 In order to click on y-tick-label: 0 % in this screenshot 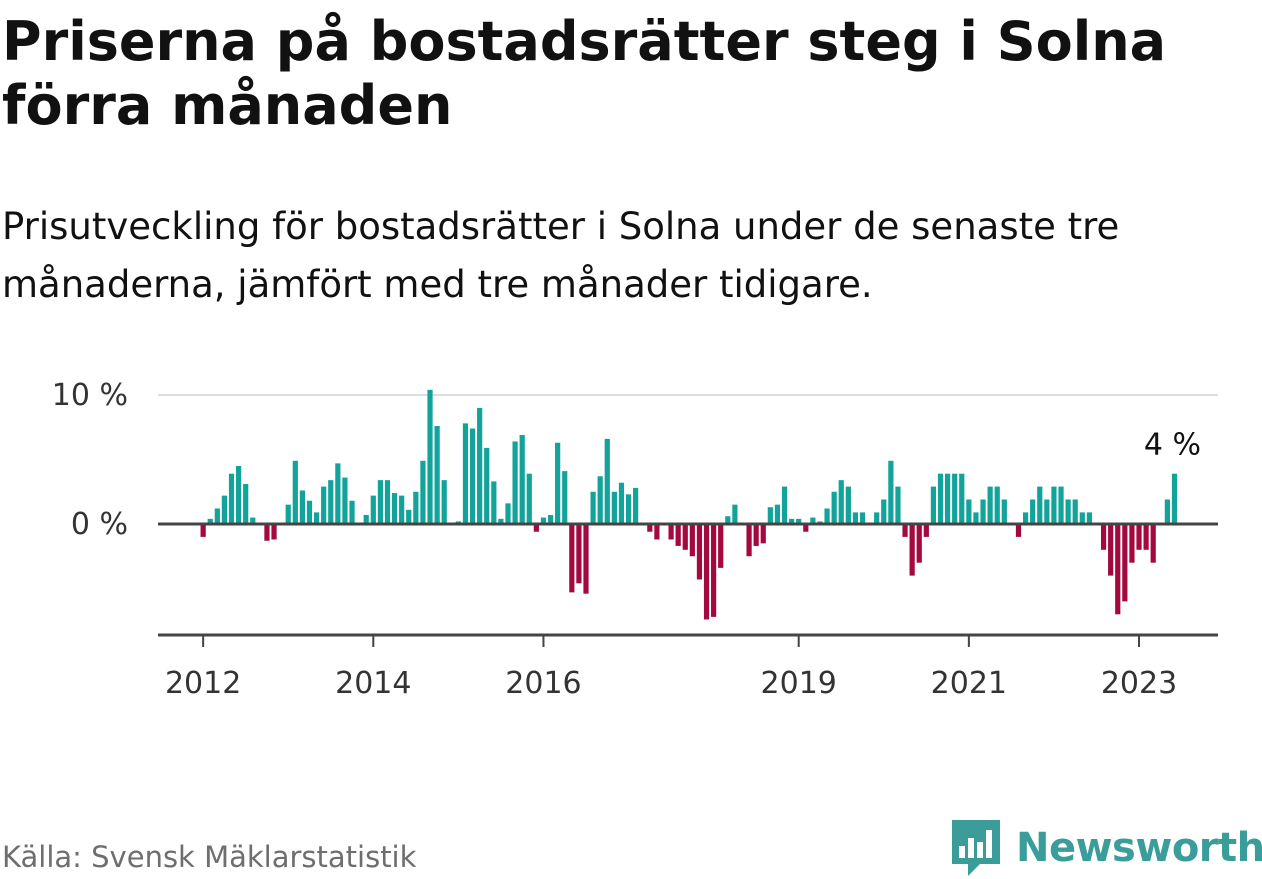, I will do `click(99, 524)`.